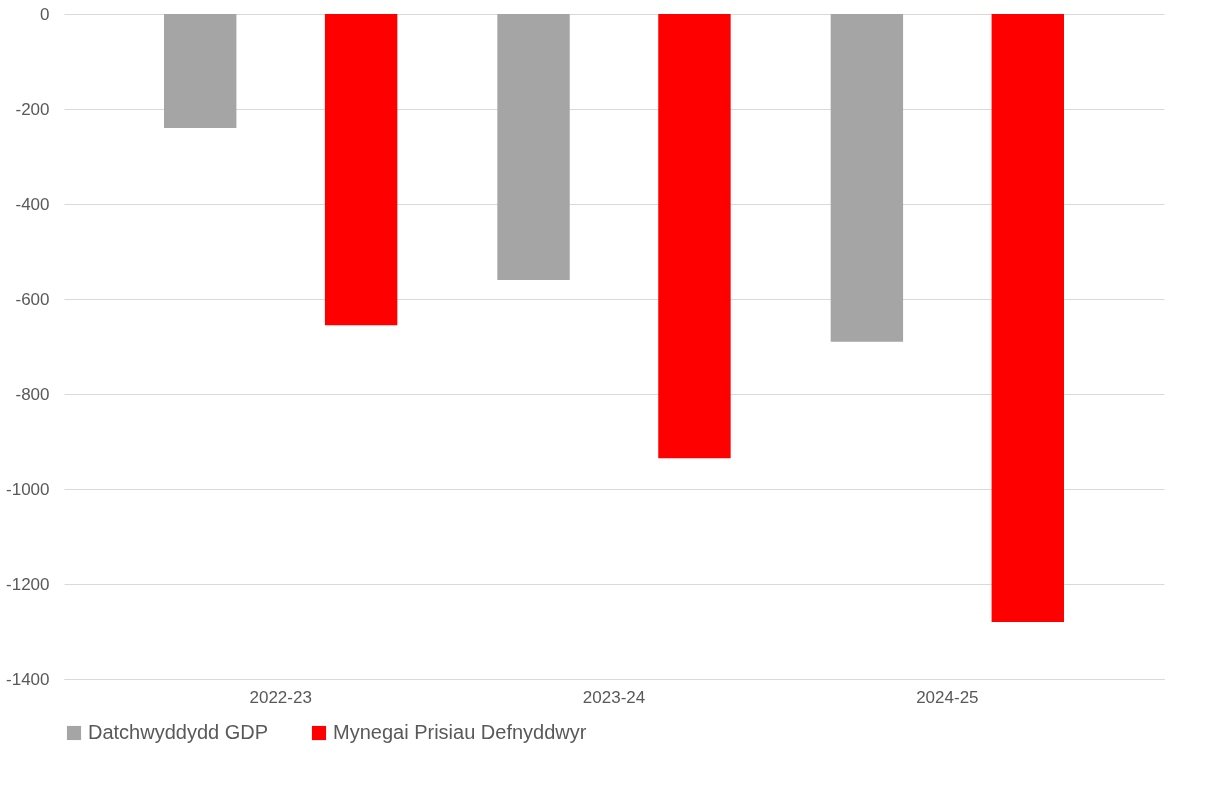 This screenshot has height=787, width=1205. What do you see at coordinates (28, 679) in the screenshot?
I see `y-tick-label: -1400` at bounding box center [28, 679].